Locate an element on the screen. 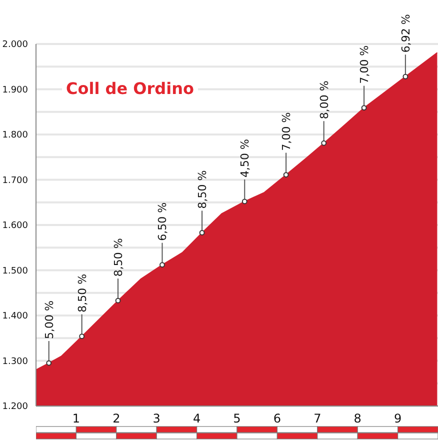  x-tick-label: 1 is located at coordinates (76, 419).